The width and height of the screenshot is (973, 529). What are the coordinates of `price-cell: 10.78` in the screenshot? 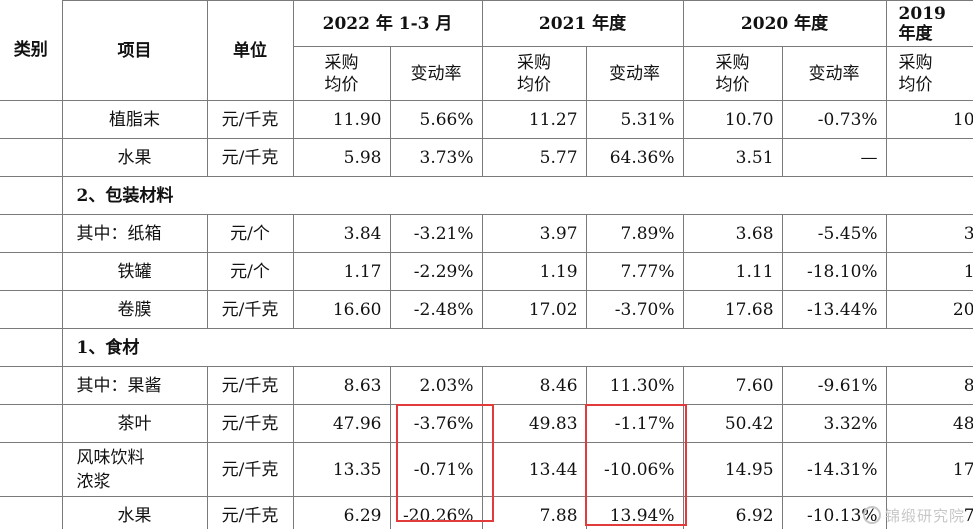 It's located at (929, 119).